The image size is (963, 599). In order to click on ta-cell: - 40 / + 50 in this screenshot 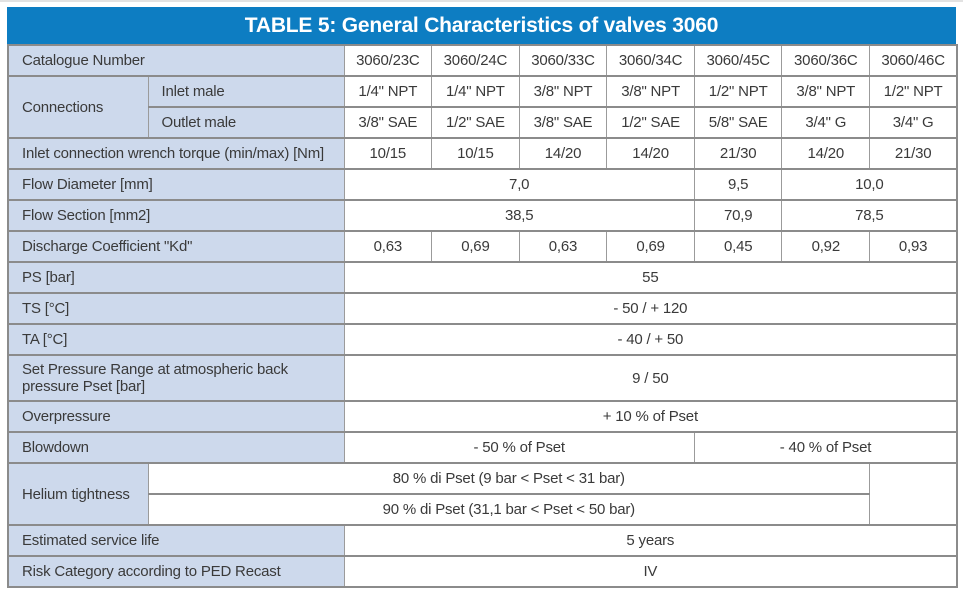, I will do `click(650, 339)`.